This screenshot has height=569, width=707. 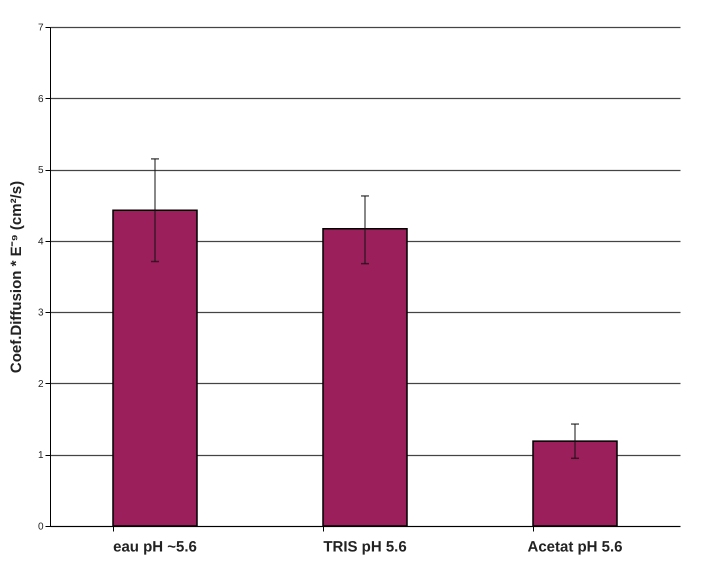 What do you see at coordinates (41, 456) in the screenshot?
I see `y-tick-label: 1` at bounding box center [41, 456].